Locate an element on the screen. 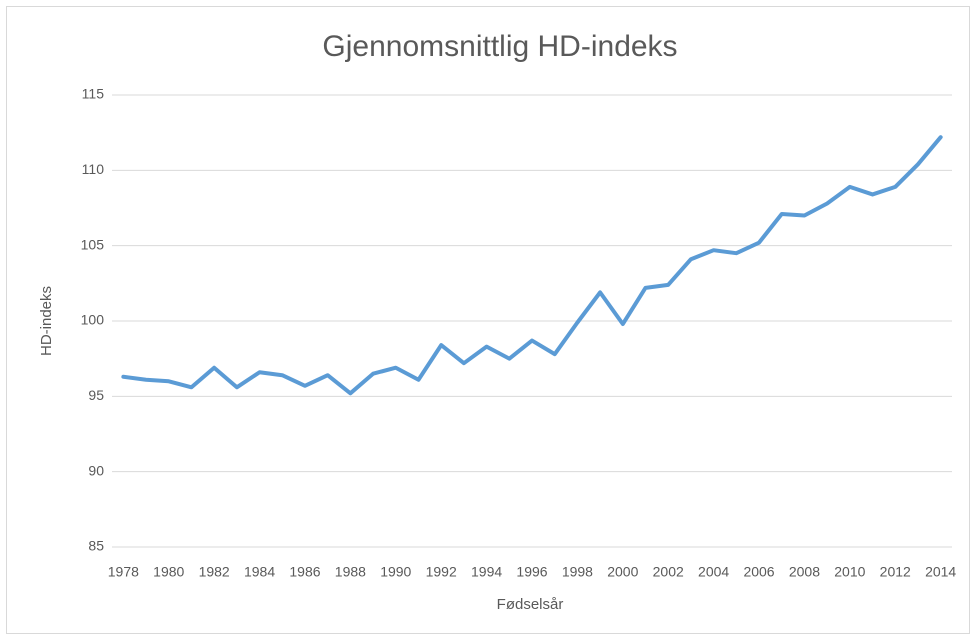 Image resolution: width=976 pixels, height=640 pixels. x-axis-label: Fødselsår is located at coordinates (530, 604).